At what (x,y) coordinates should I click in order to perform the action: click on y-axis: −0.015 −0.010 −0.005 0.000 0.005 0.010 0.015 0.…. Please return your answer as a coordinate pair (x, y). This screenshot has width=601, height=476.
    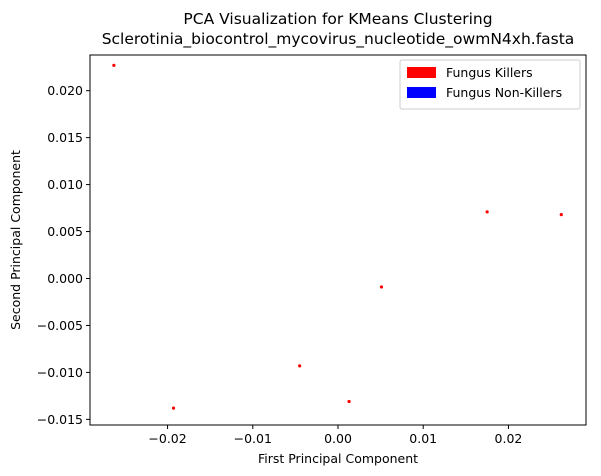
    Looking at the image, I should click on (63, 255).